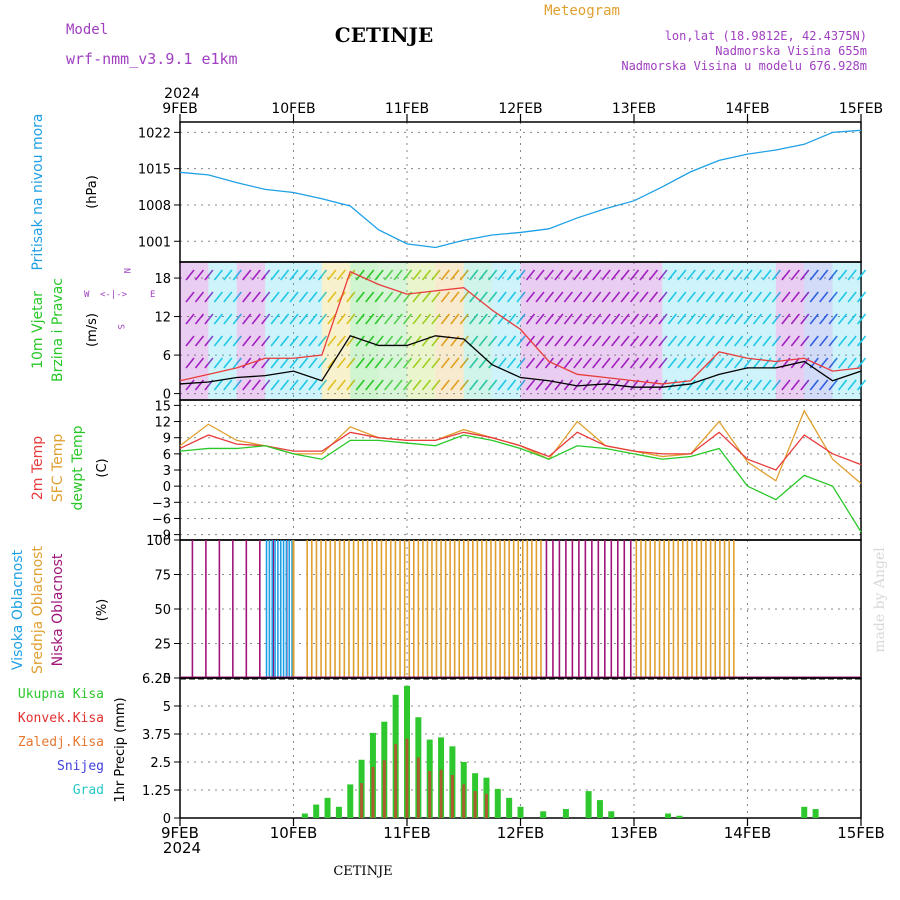 The height and width of the screenshot is (900, 900). Describe the element at coordinates (102, 610) in the screenshot. I see `cloud-axis-unit: (%)` at that location.